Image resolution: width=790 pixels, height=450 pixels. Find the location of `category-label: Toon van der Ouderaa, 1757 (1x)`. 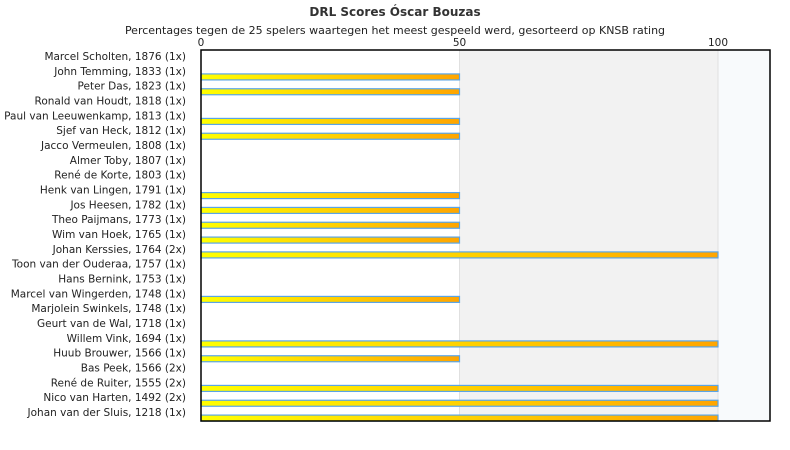

category-label: Toon van der Ouderaa, 1757 (1x) is located at coordinates (98, 265).